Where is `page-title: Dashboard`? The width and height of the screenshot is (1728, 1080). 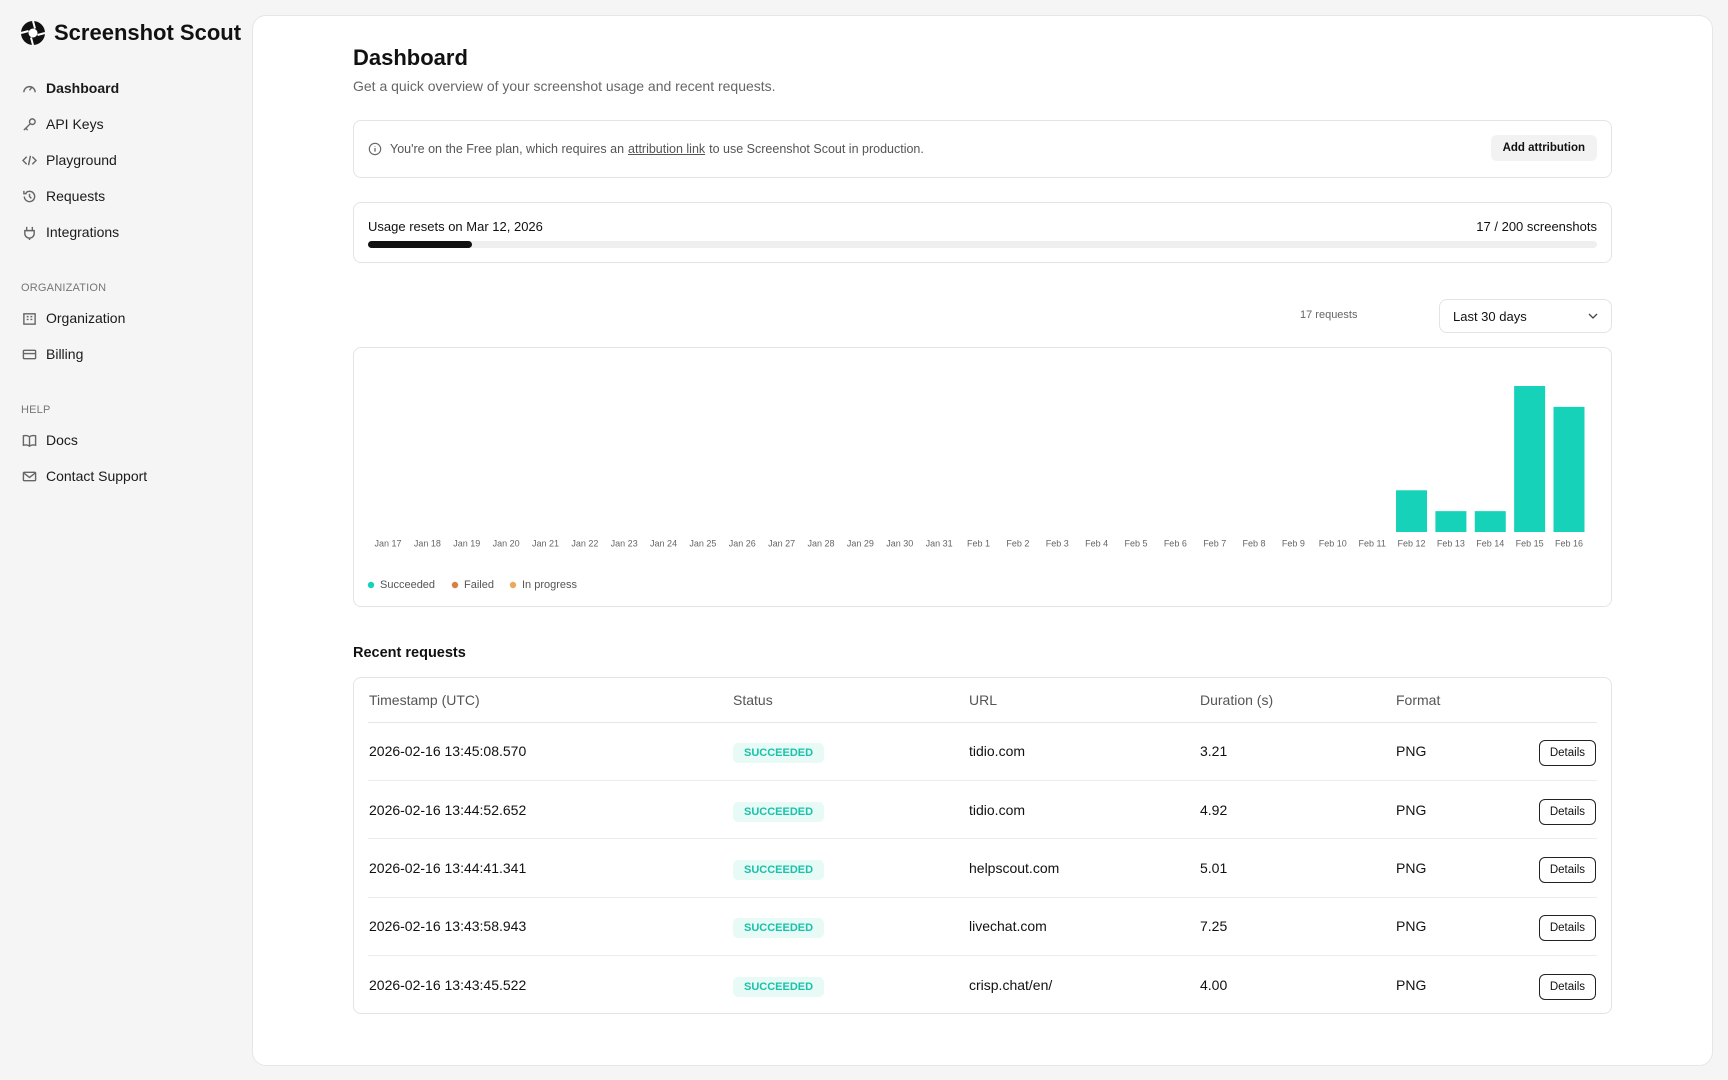 page-title: Dashboard is located at coordinates (410, 57).